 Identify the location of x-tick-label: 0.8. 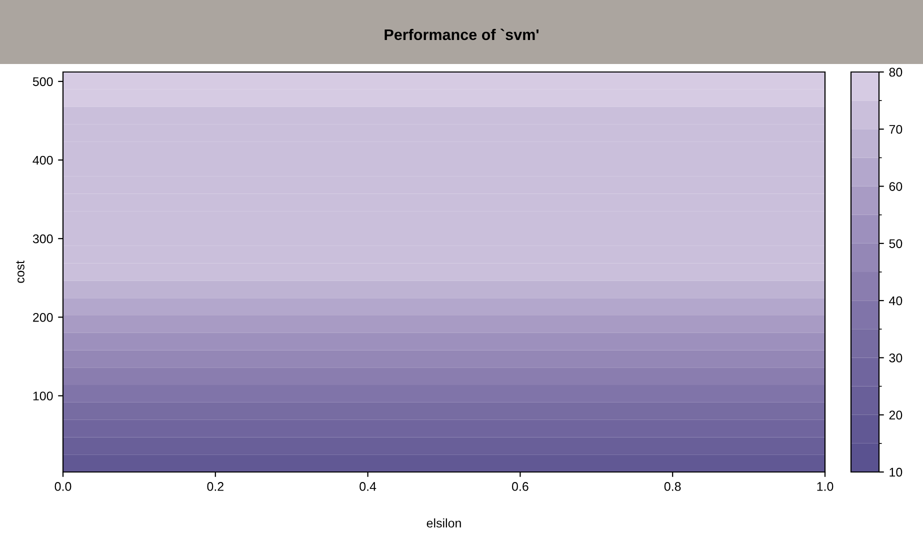
(672, 486).